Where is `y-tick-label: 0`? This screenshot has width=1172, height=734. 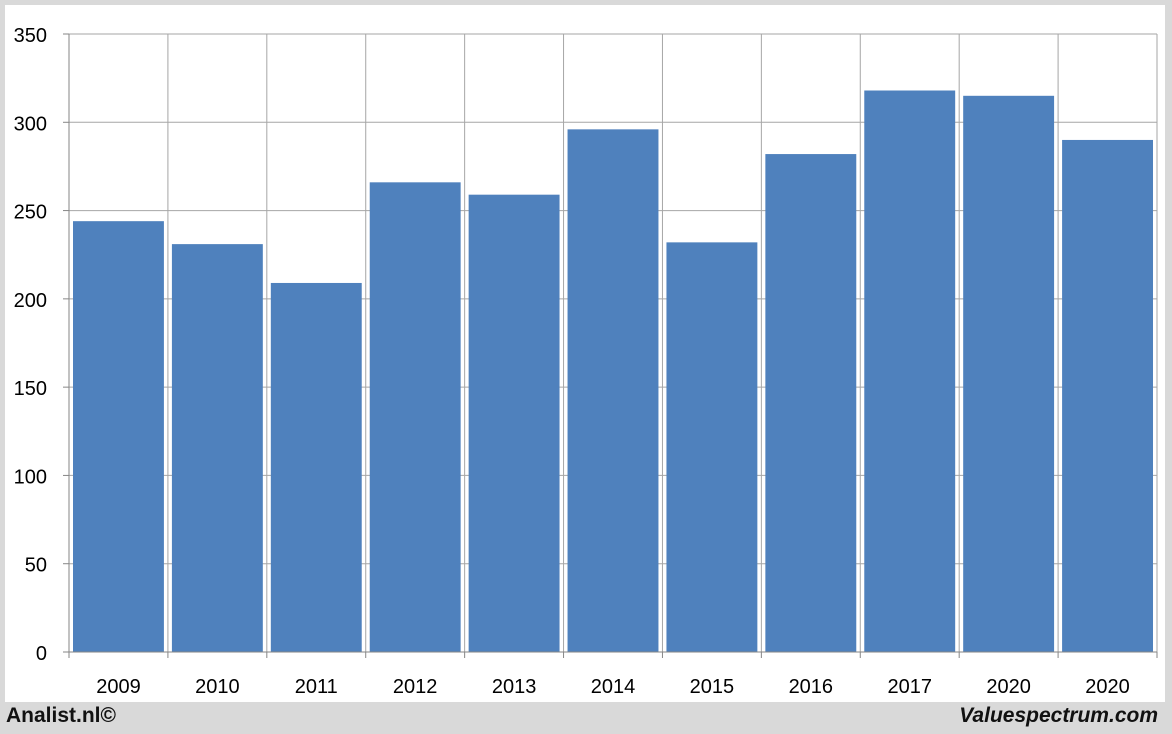
y-tick-label: 0 is located at coordinates (41, 654).